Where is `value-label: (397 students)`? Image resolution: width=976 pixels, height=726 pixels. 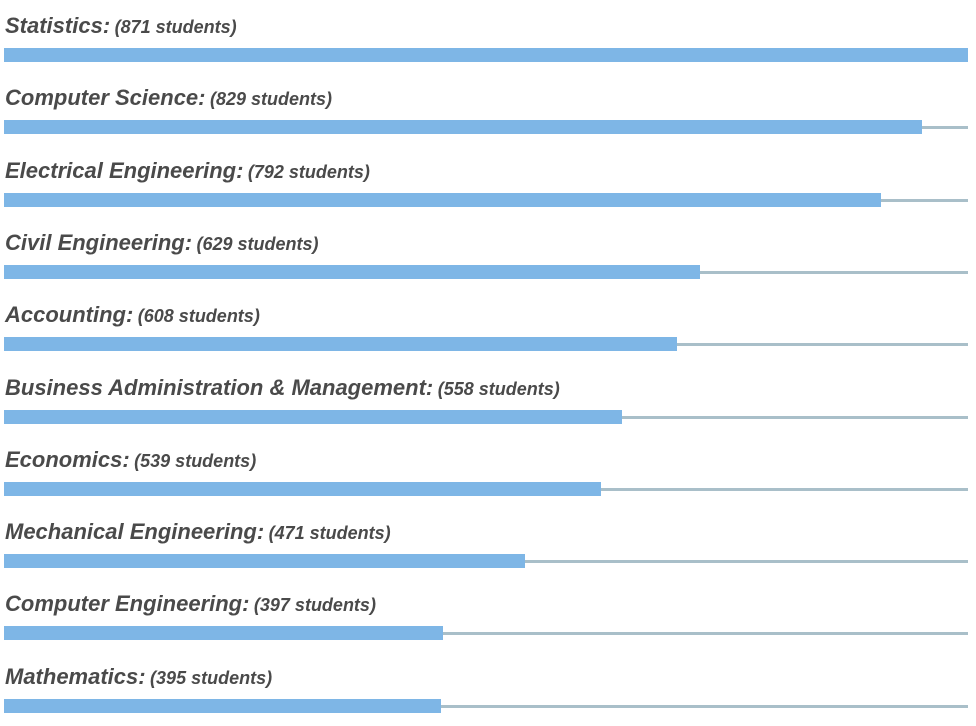
value-label: (397 students) is located at coordinates (314, 605).